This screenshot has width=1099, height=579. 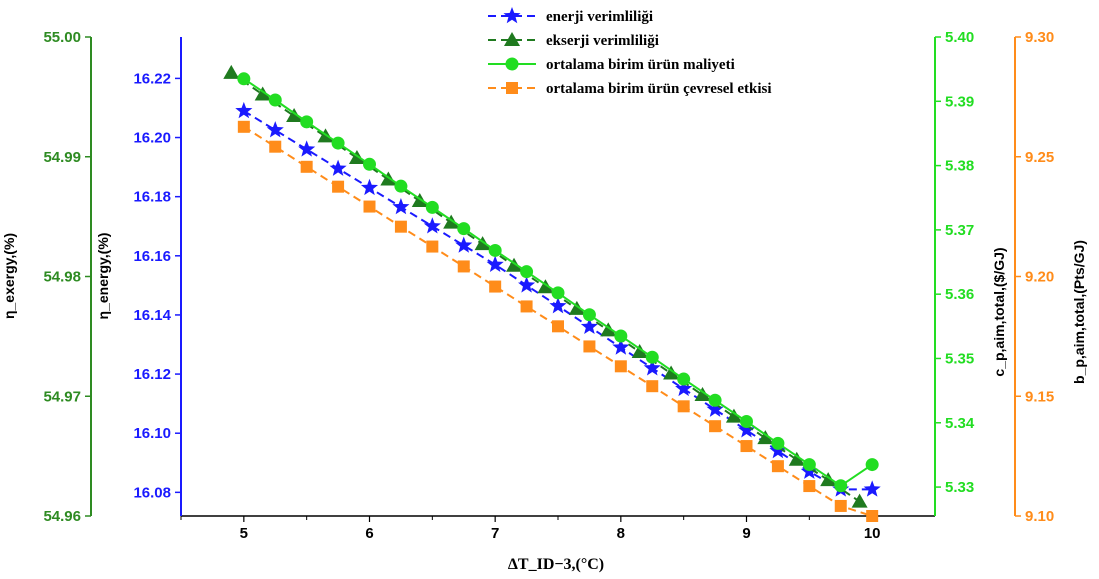 What do you see at coordinates (152, 374) in the screenshot?
I see `energy-tick-label: 16.12` at bounding box center [152, 374].